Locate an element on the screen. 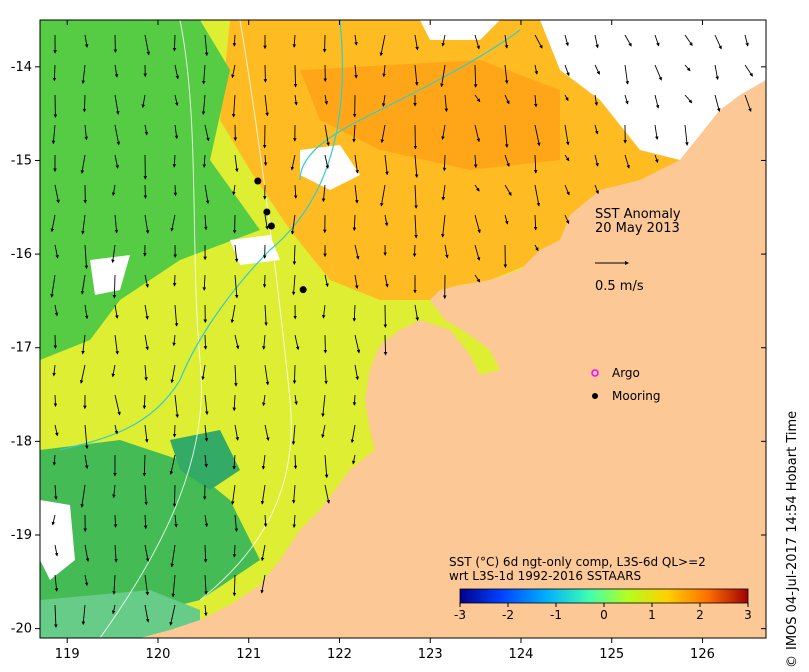 This screenshot has height=672, width=809. y-tick-label: -17 is located at coordinates (21, 348).